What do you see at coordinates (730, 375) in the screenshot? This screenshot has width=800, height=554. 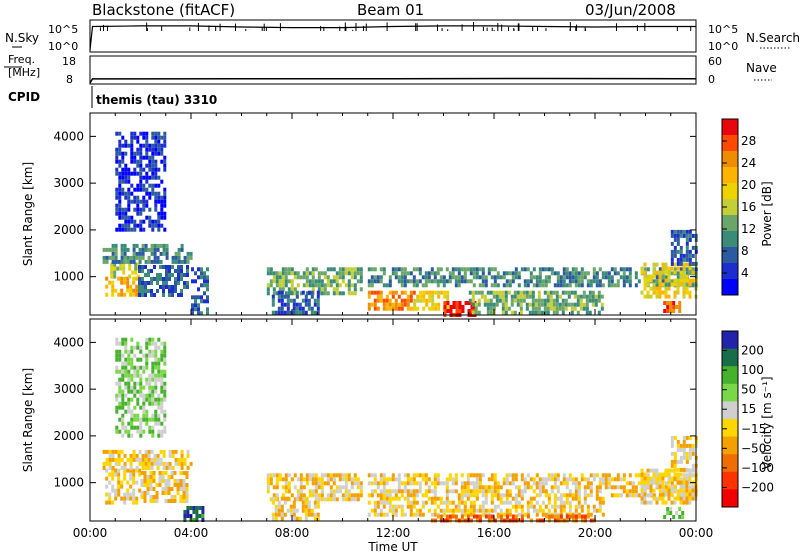 I see `colorbar-swatch` at bounding box center [730, 375].